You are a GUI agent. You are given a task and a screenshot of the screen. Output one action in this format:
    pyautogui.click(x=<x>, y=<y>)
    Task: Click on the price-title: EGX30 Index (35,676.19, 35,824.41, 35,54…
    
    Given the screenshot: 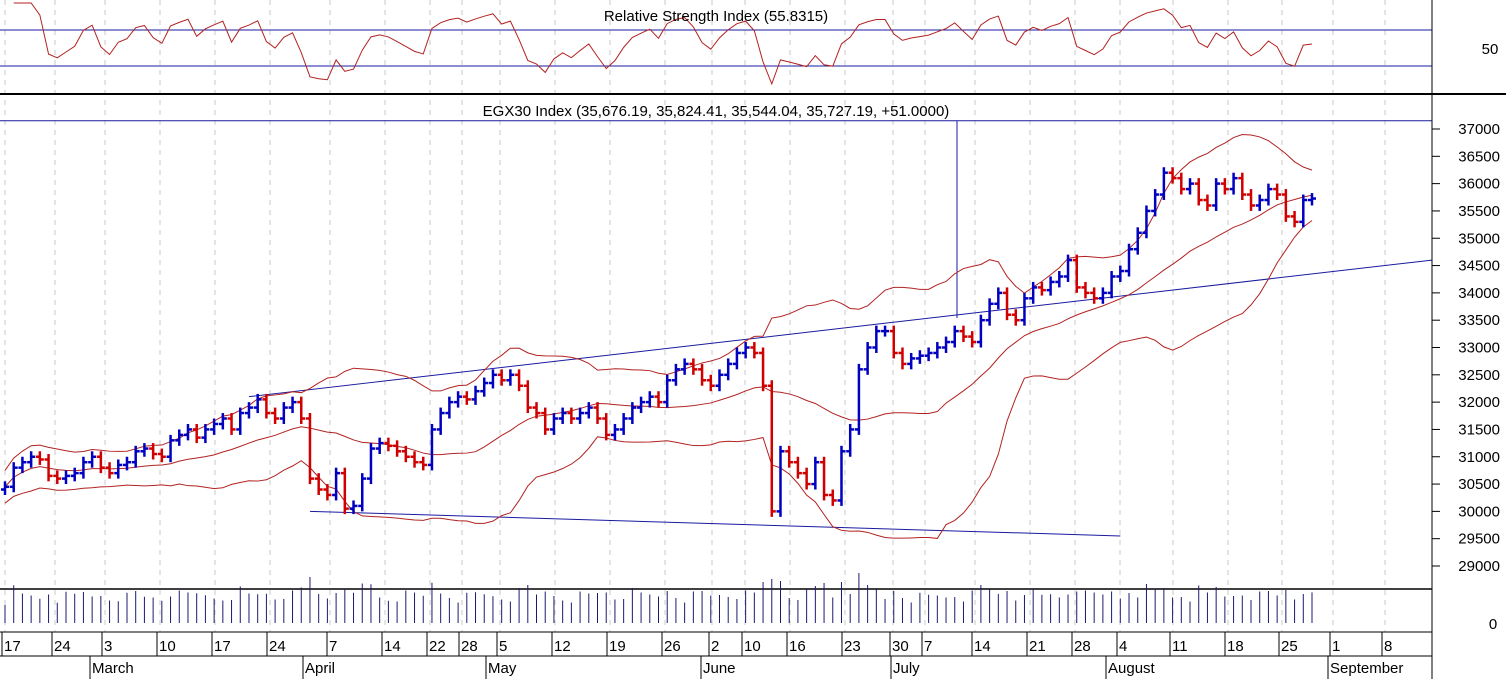 What is the action you would take?
    pyautogui.click(x=716, y=111)
    